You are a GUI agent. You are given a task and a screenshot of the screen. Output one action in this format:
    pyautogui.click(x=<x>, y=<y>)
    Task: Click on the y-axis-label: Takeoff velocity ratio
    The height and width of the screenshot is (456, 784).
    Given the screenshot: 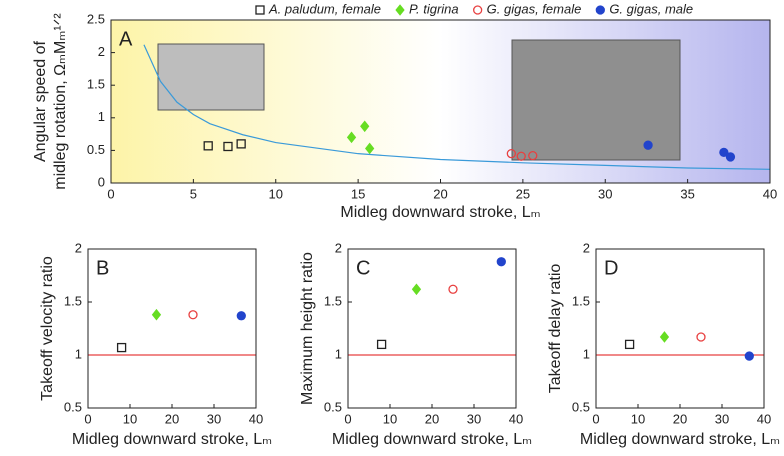 What is the action you would take?
    pyautogui.click(x=47, y=328)
    